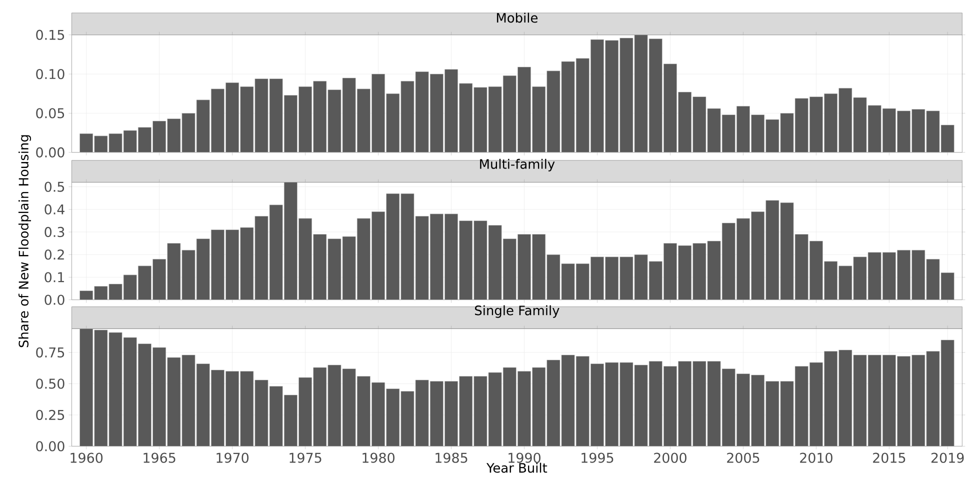  Describe the element at coordinates (889, 457) in the screenshot. I see `x-tick-label: 2015` at that location.